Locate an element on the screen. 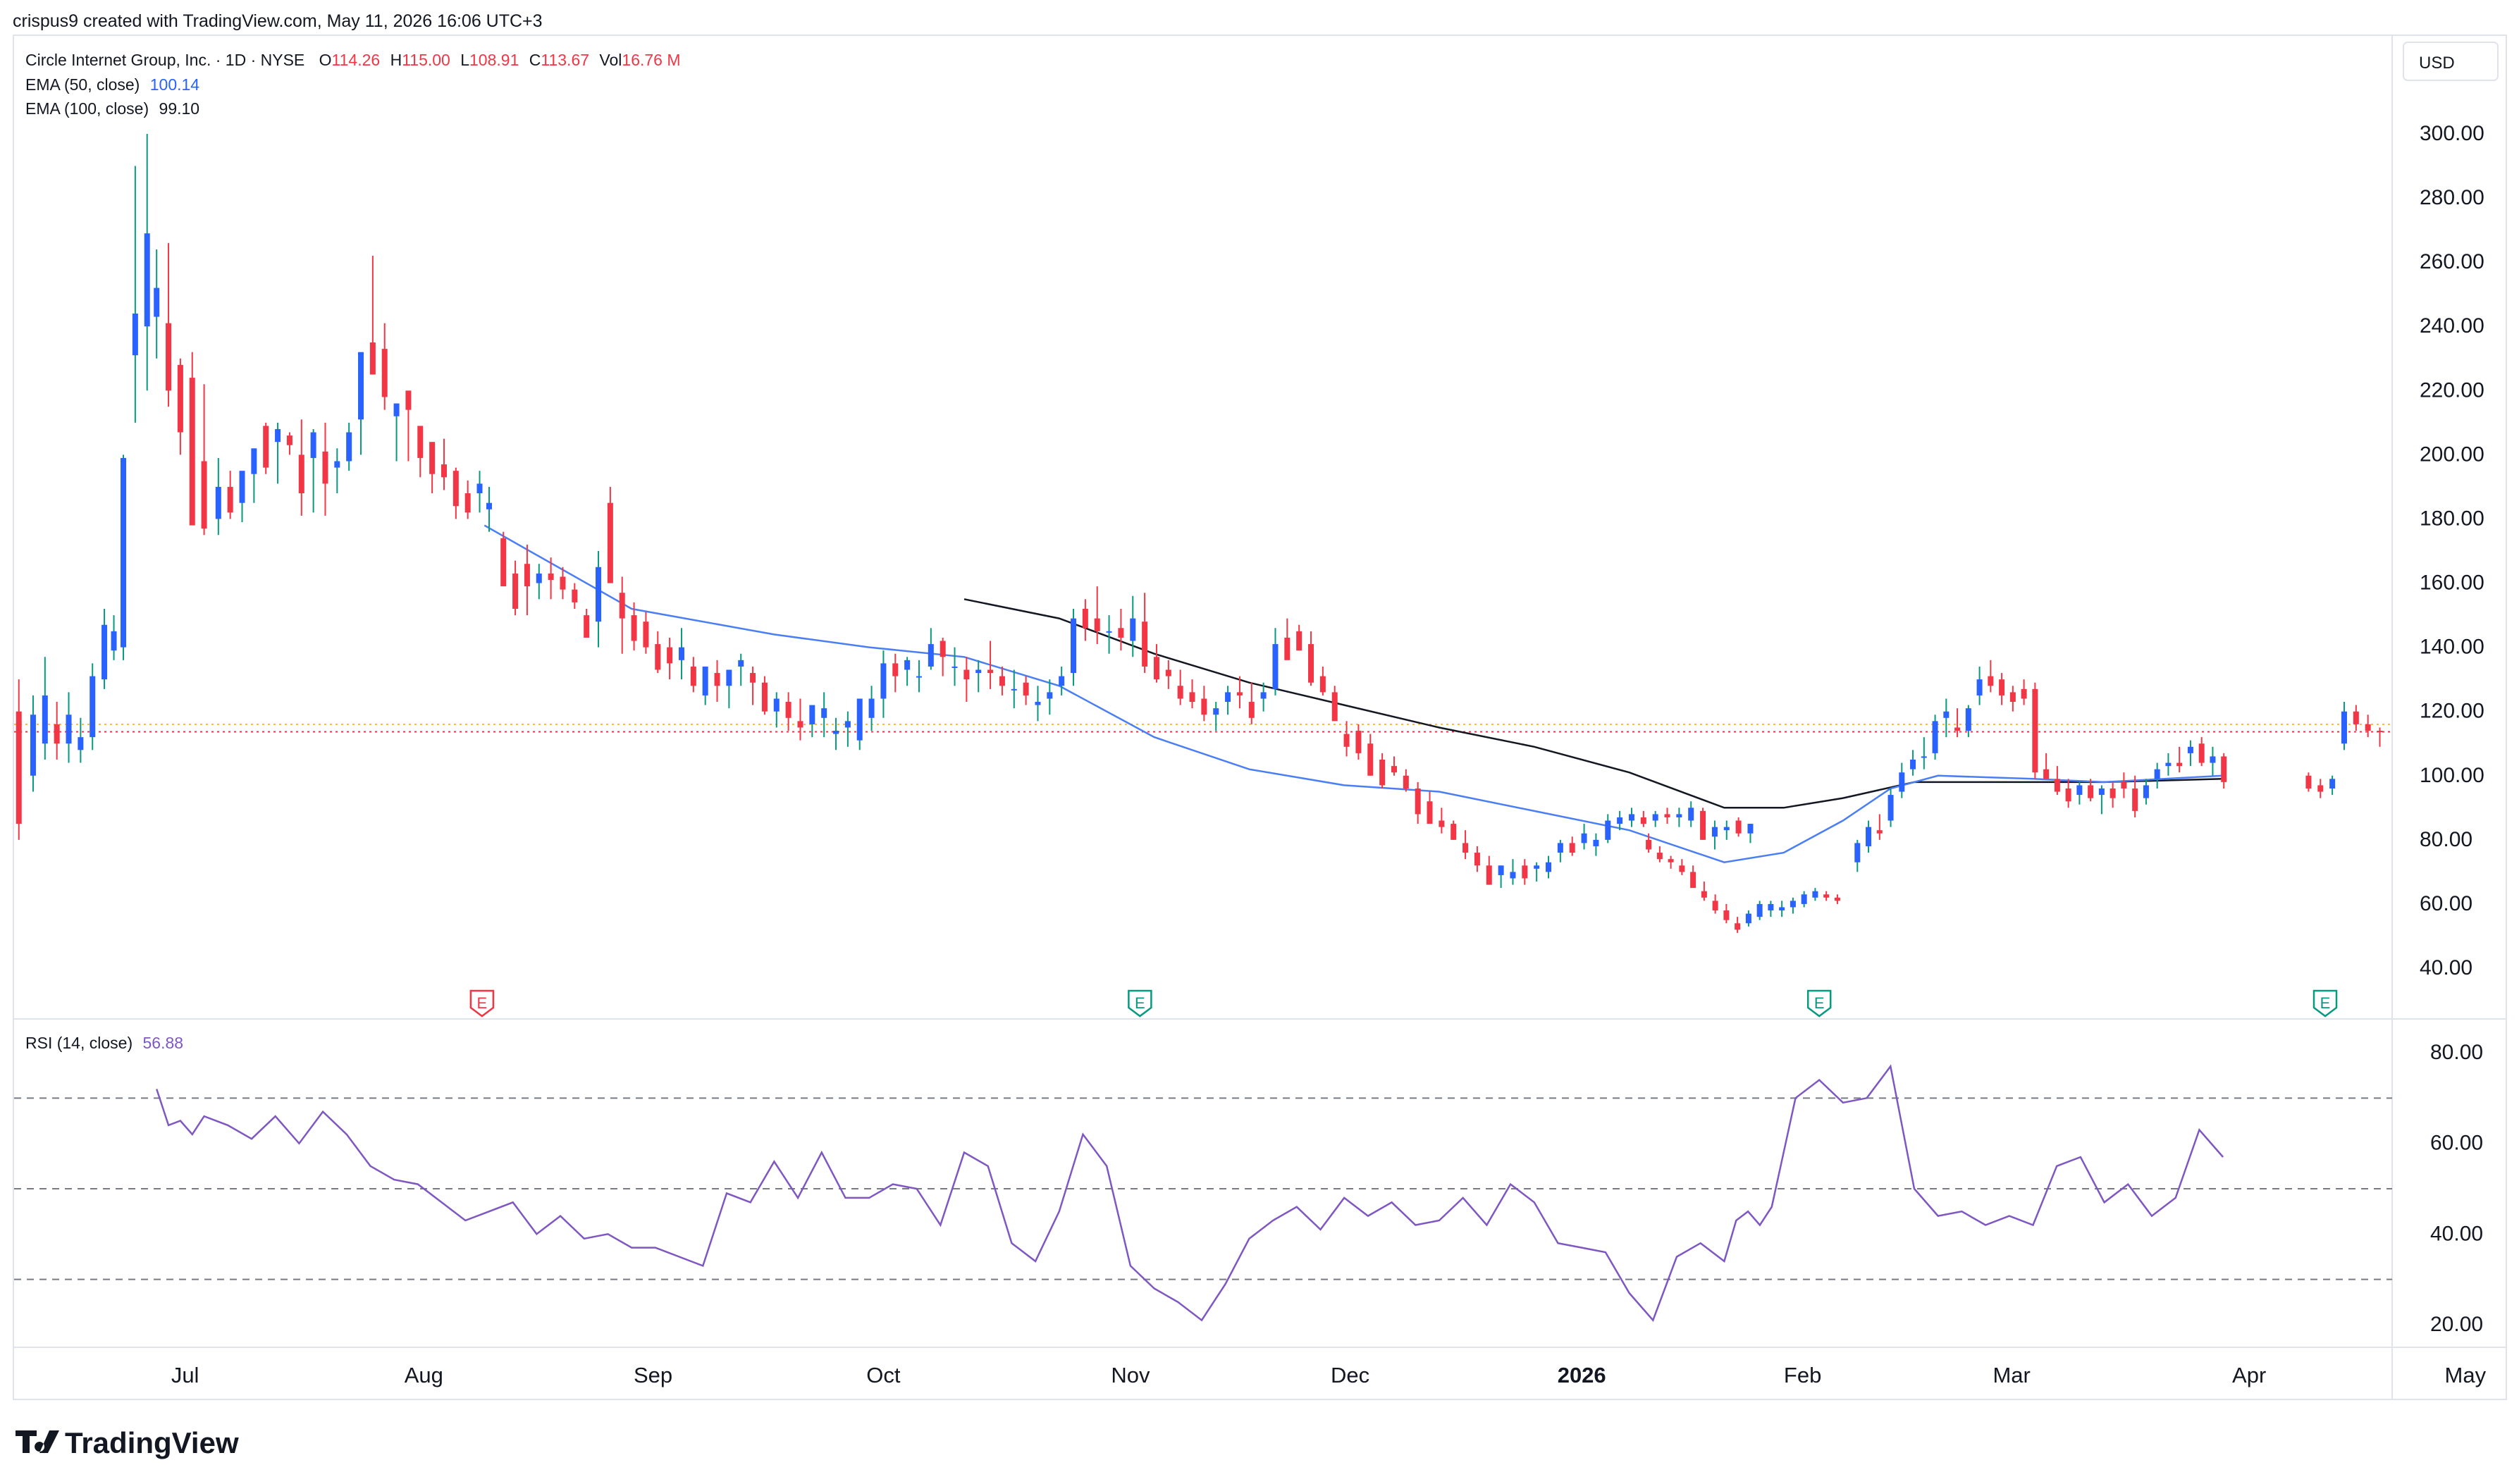 The height and width of the screenshot is (1484, 2519). currency-box is located at coordinates (2451, 61).